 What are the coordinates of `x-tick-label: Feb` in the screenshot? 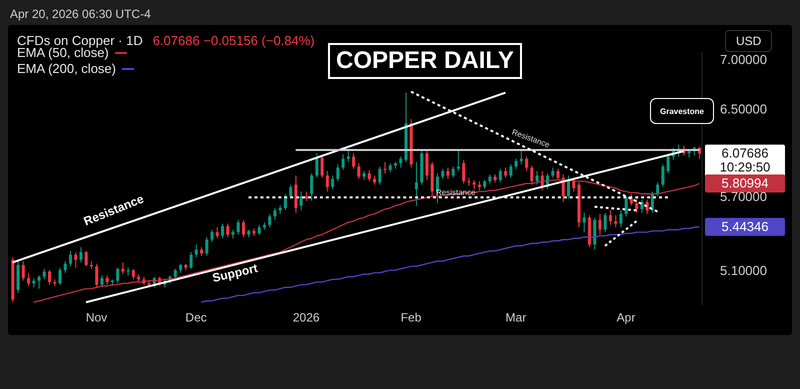 It's located at (411, 317).